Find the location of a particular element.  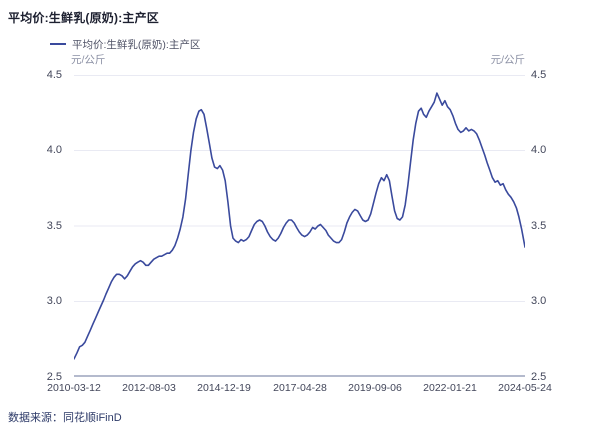

y-tick-right-2-5: 2.5 is located at coordinates (539, 377).